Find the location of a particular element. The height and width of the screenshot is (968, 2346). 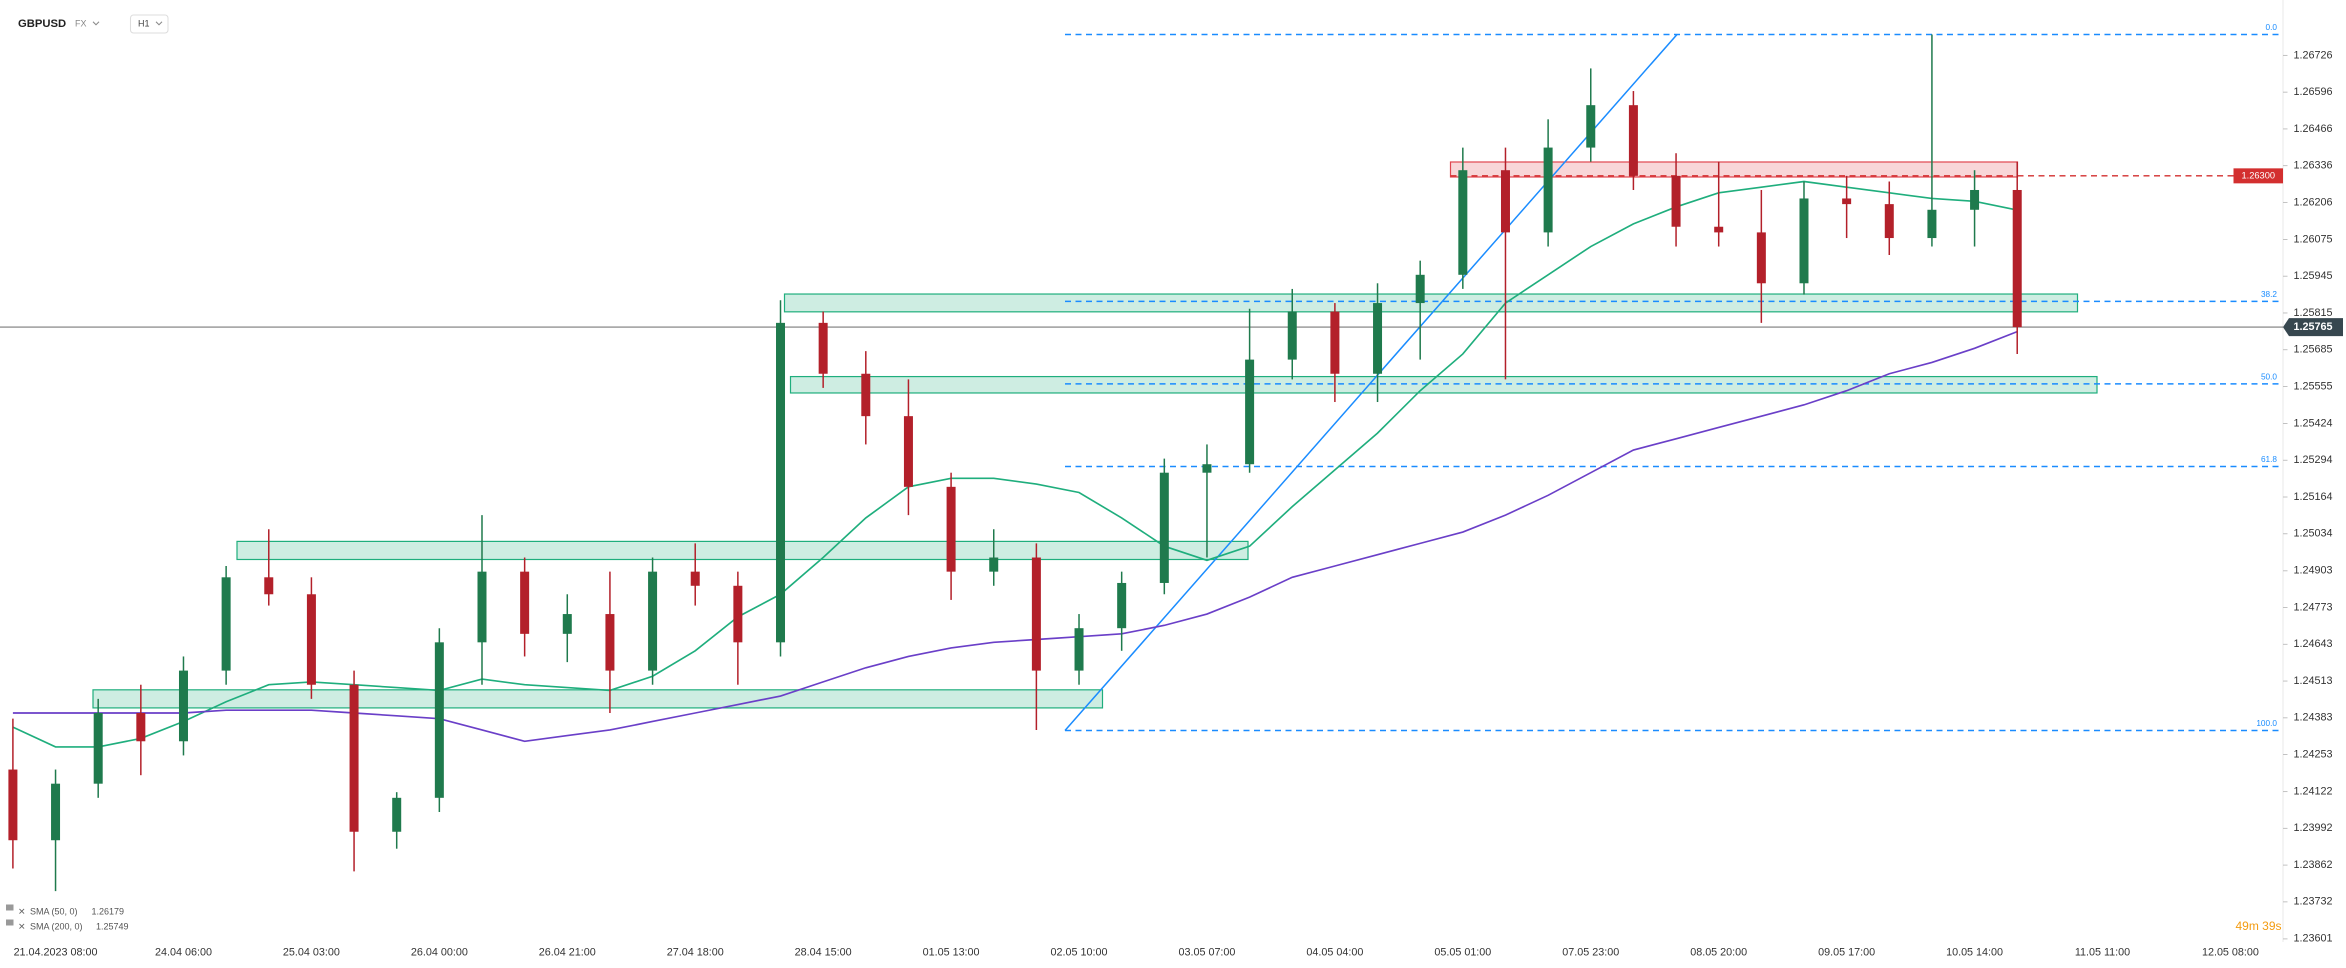

y-tick-label: 1.25815 is located at coordinates (2313, 313).